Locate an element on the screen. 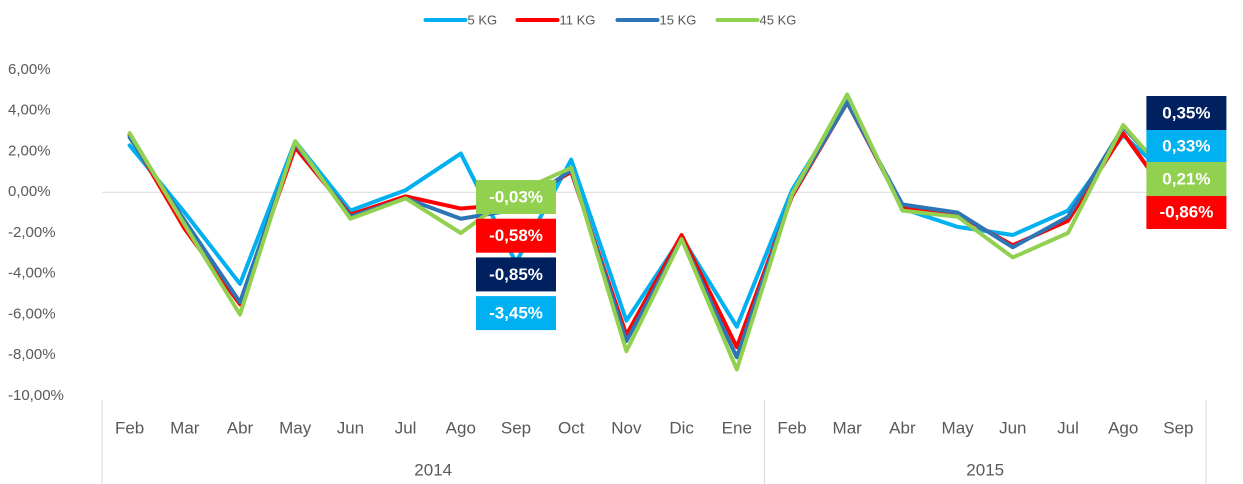 The width and height of the screenshot is (1243, 484). data-label: 0,21% is located at coordinates (1186, 178).